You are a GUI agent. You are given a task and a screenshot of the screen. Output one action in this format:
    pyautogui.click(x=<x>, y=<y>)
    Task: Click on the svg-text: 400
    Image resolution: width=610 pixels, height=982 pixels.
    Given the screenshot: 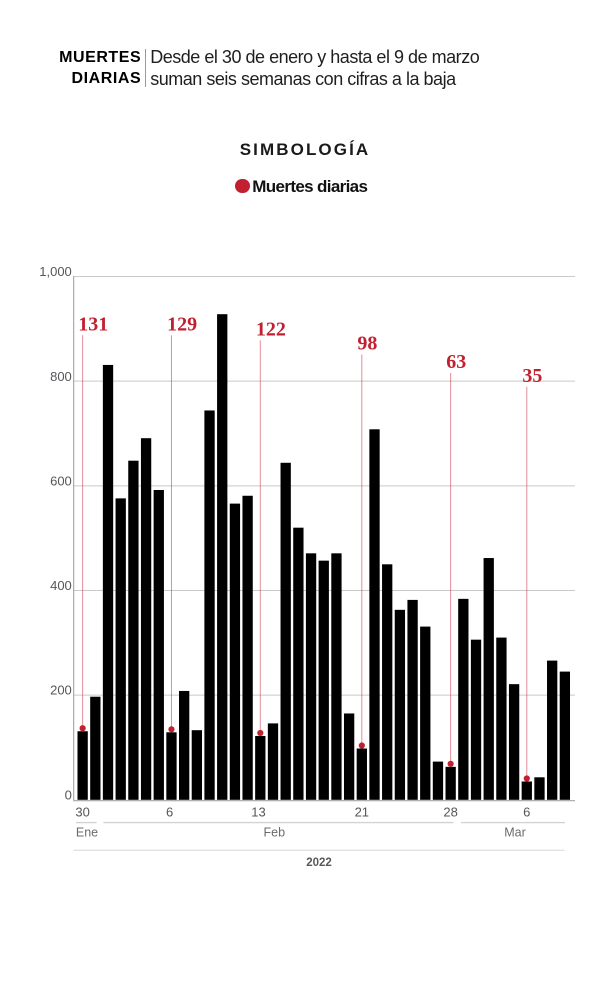 What is the action you would take?
    pyautogui.click(x=61, y=585)
    